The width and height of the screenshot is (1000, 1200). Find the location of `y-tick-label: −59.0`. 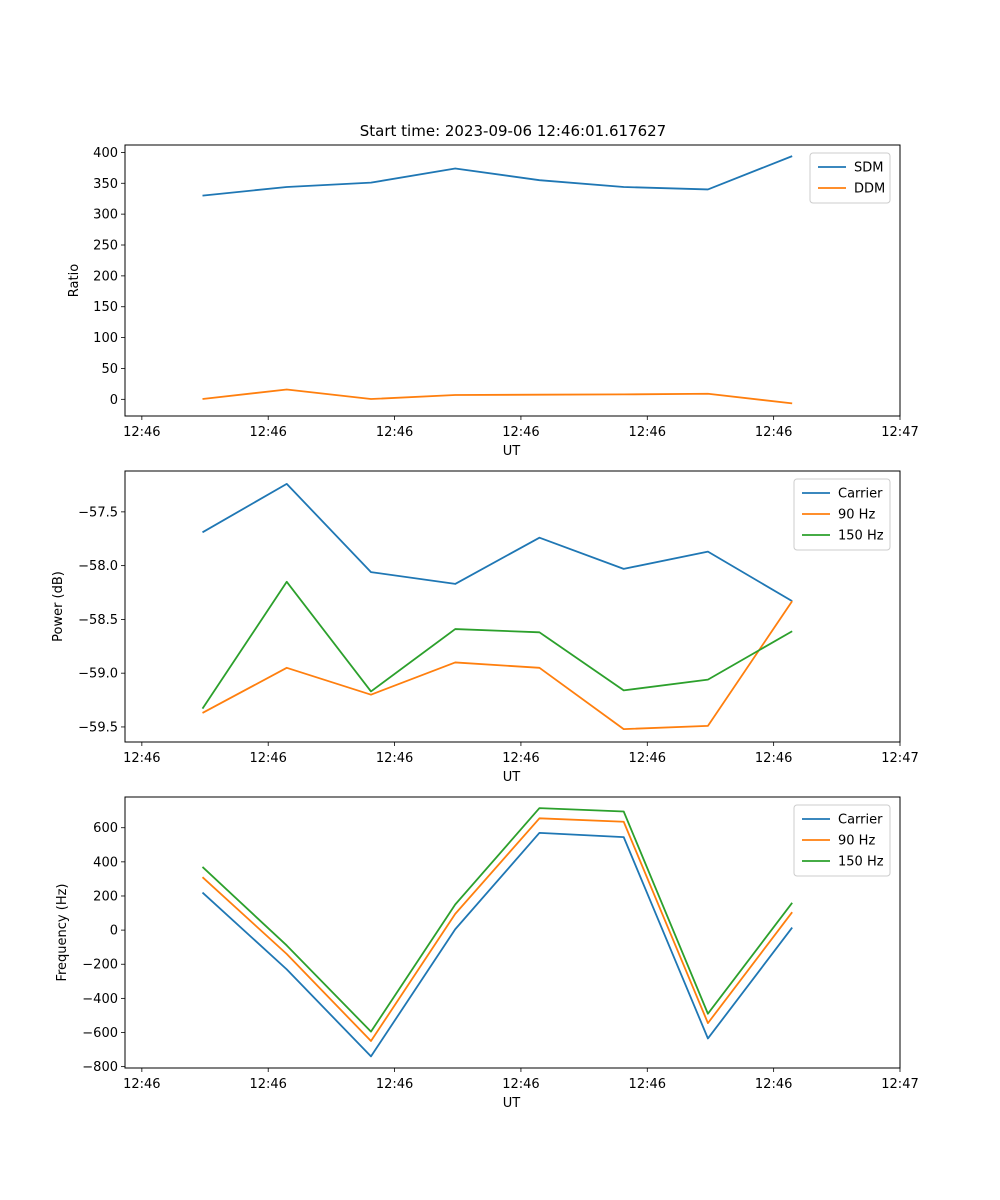

y-tick-label: −59.0 is located at coordinates (98, 674).